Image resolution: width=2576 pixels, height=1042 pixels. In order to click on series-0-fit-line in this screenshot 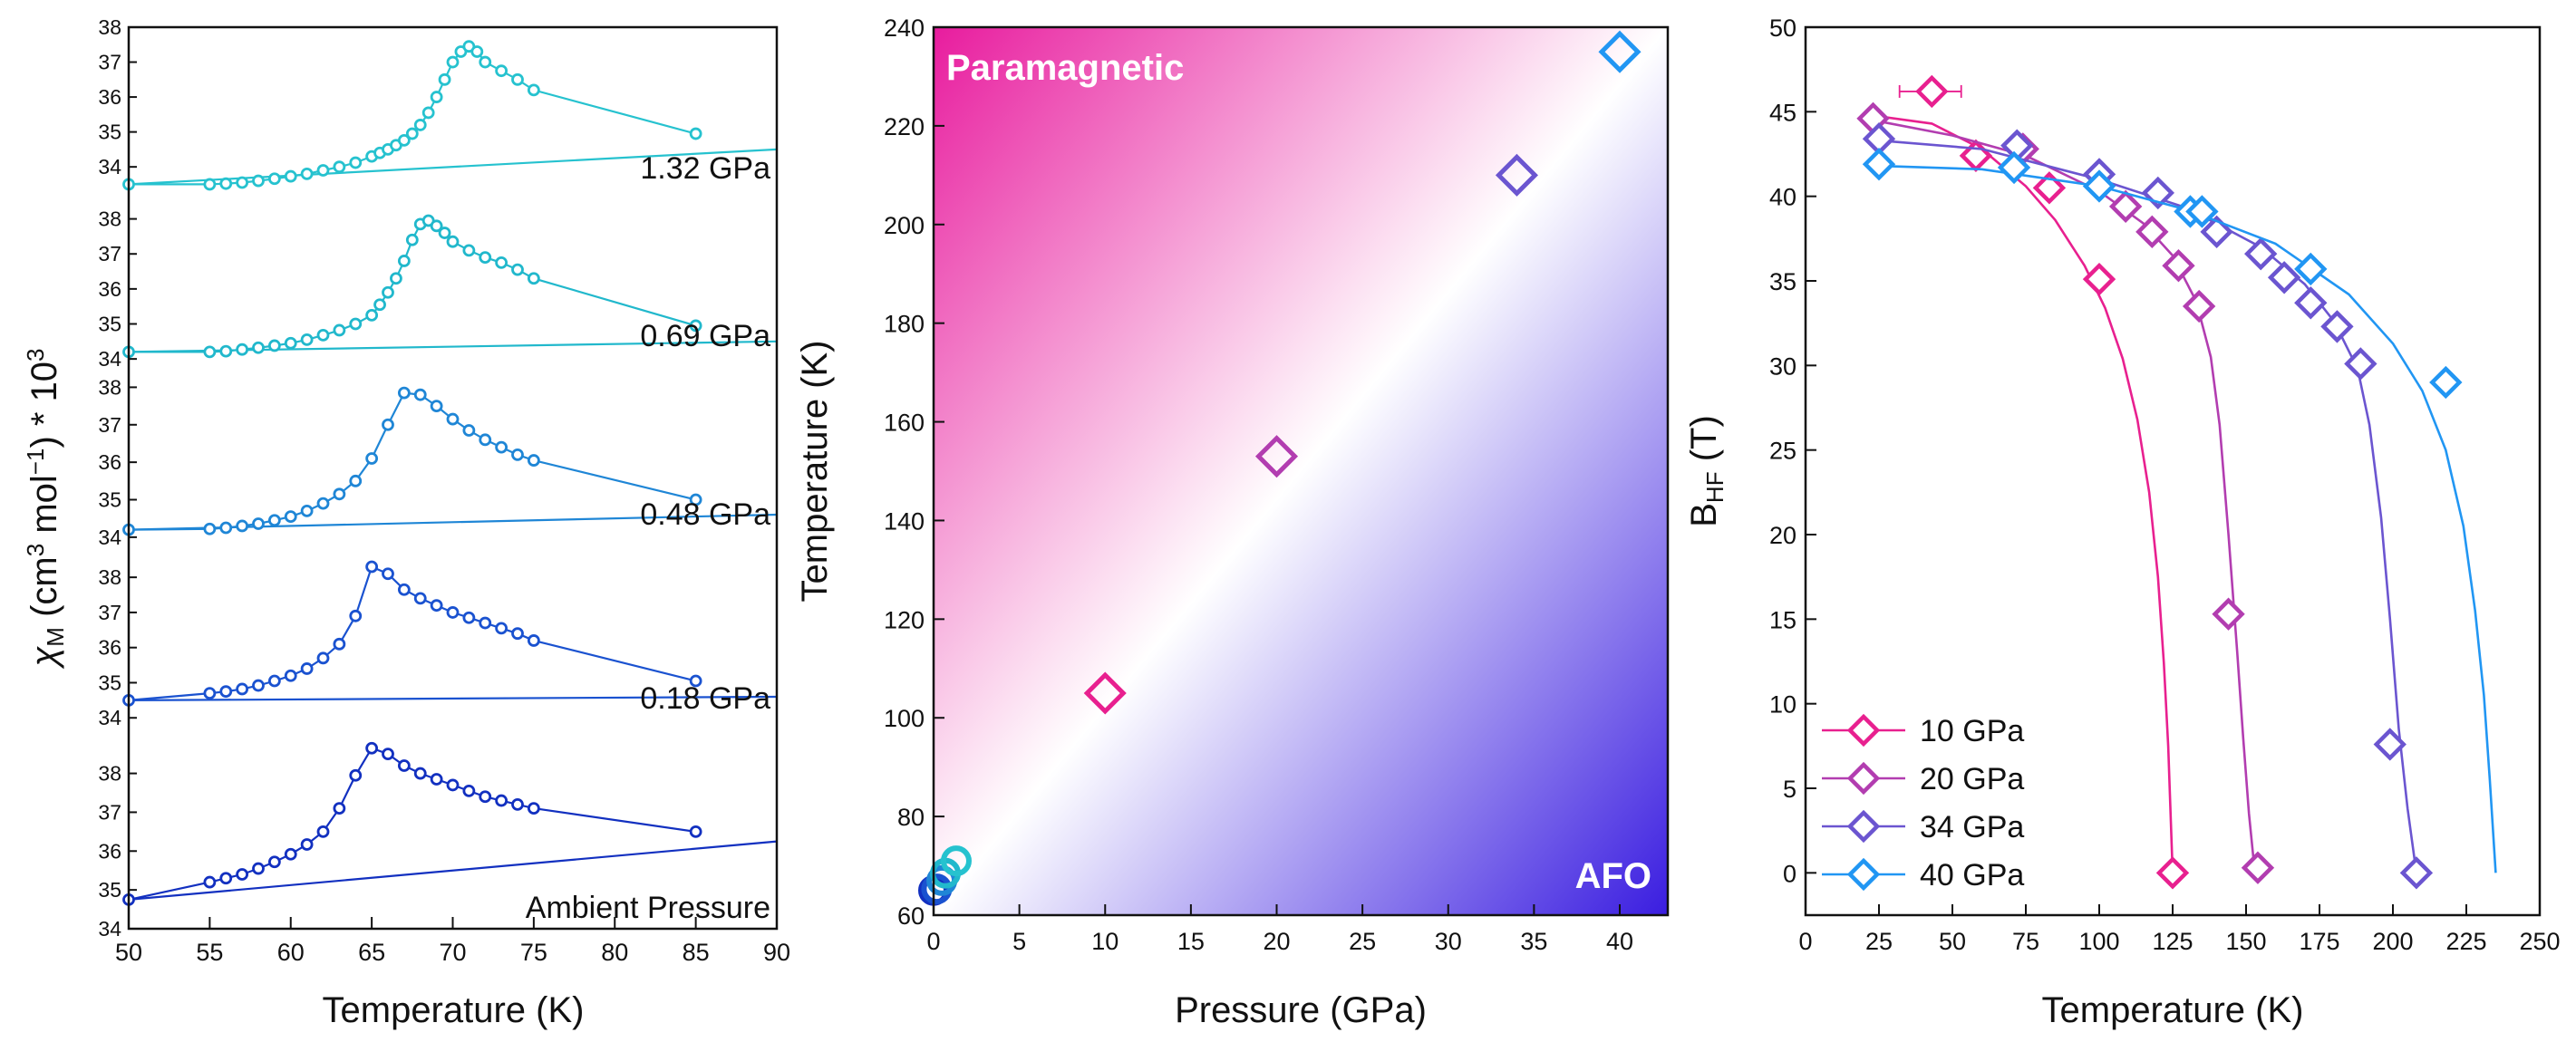, I will do `click(453, 167)`.